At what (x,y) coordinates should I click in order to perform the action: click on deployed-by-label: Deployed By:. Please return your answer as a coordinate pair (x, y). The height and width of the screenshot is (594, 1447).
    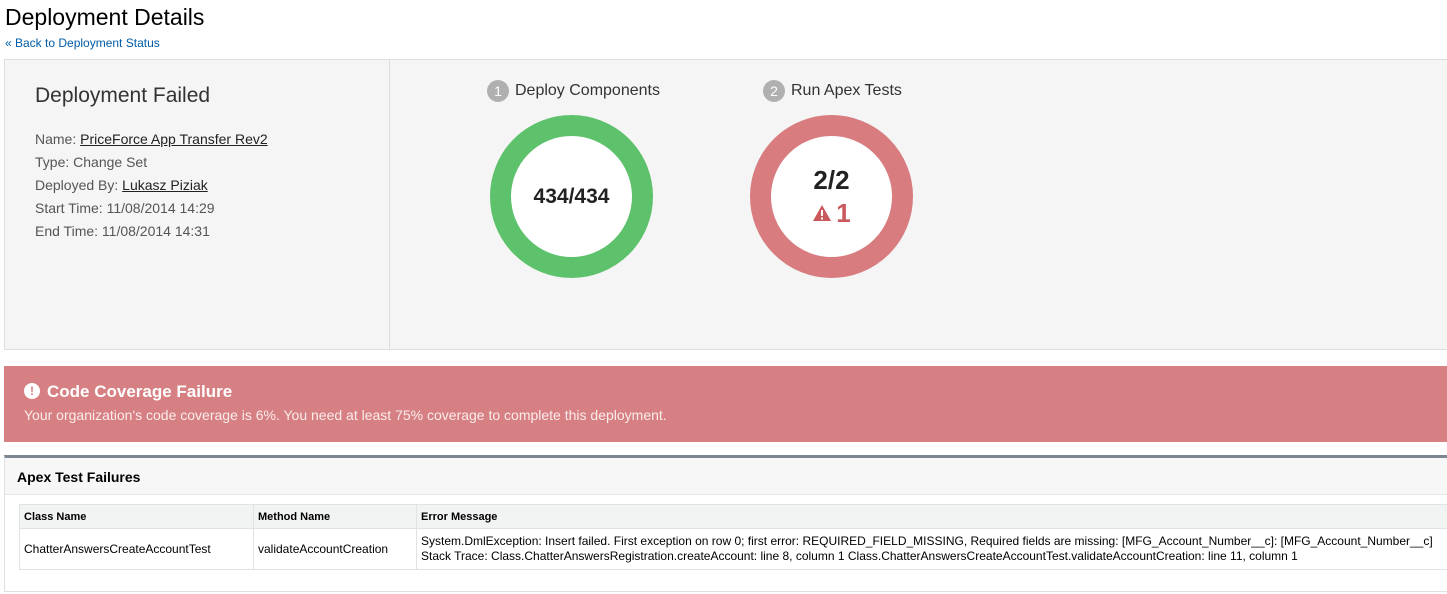
    Looking at the image, I should click on (77, 185).